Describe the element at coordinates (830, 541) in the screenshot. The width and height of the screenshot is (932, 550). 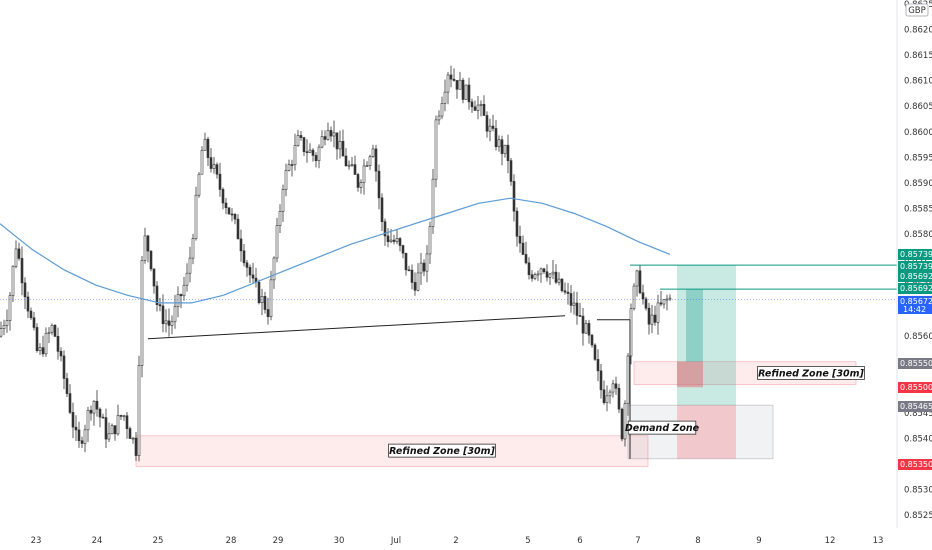
I see `x-tick-label: 12` at that location.